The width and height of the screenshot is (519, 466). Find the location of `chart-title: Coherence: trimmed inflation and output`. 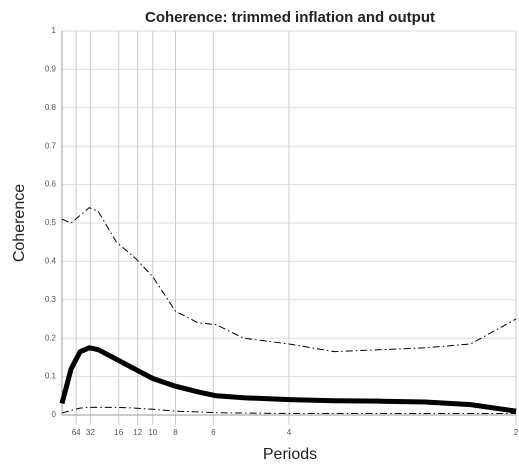

chart-title: Coherence: trimmed inflation and output is located at coordinates (290, 17).